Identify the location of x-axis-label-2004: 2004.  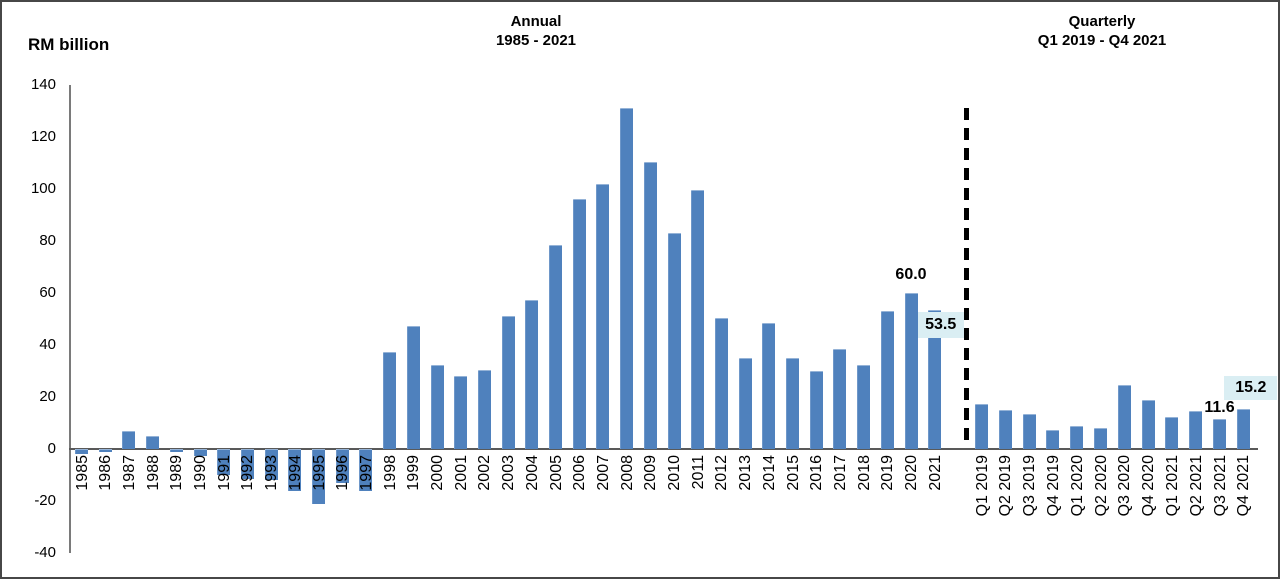
(532, 473).